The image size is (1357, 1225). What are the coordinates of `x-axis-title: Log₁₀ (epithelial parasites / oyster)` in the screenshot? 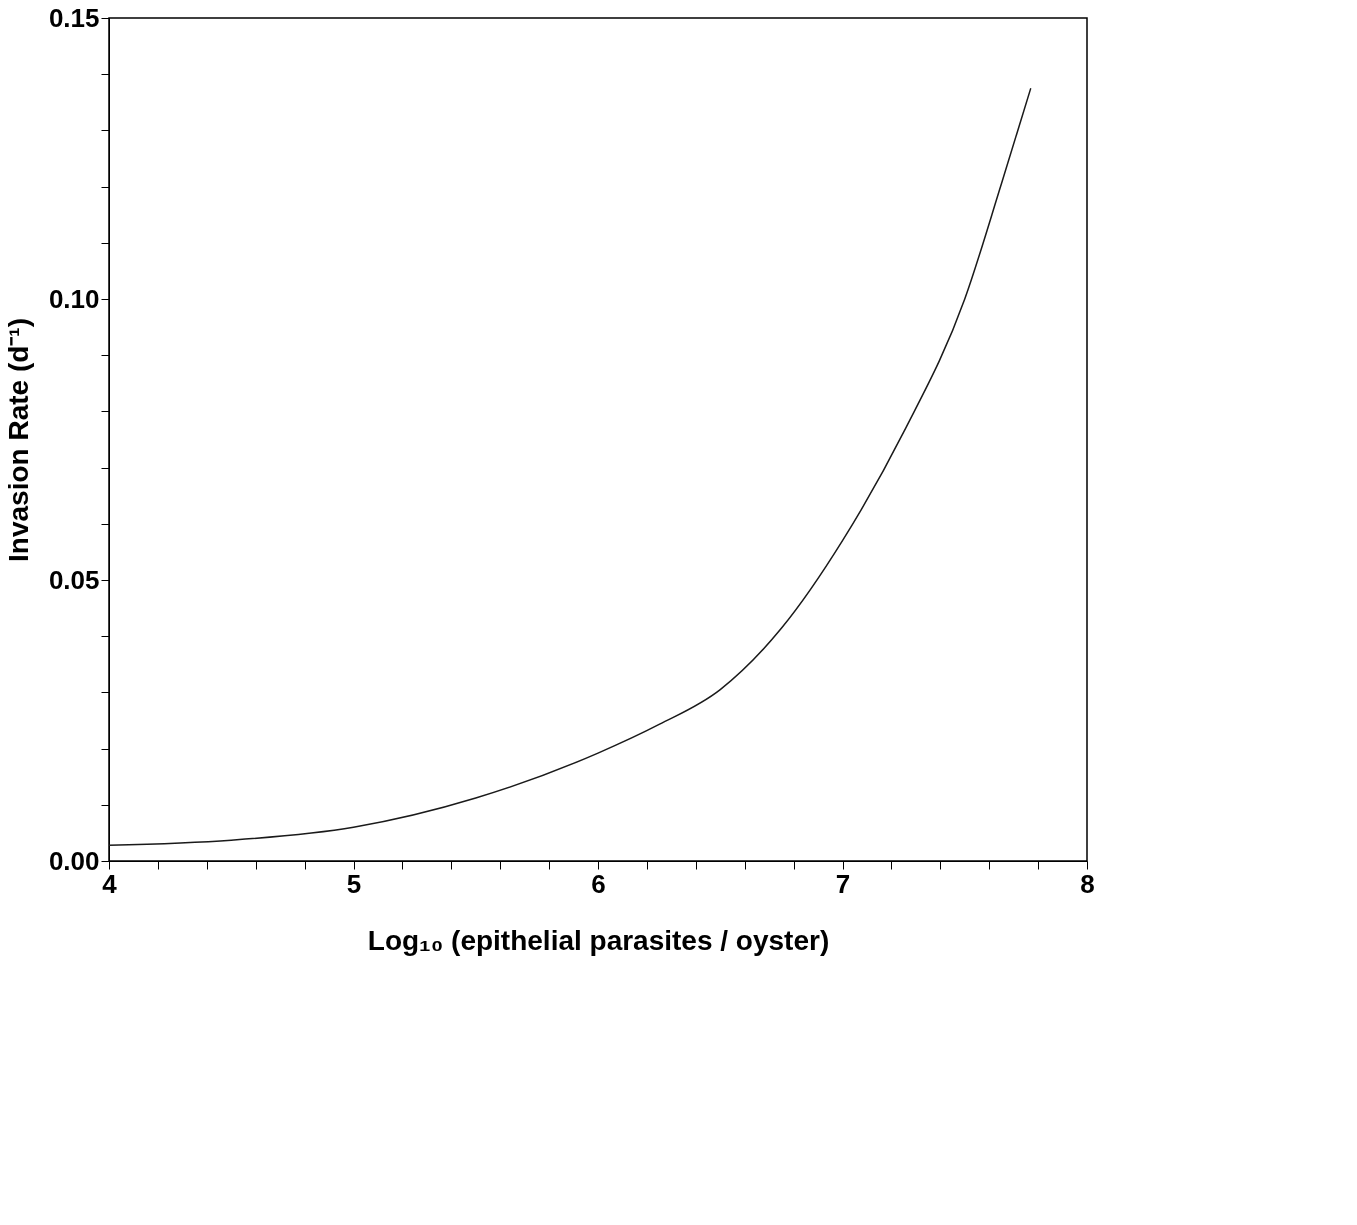 It's located at (598, 940).